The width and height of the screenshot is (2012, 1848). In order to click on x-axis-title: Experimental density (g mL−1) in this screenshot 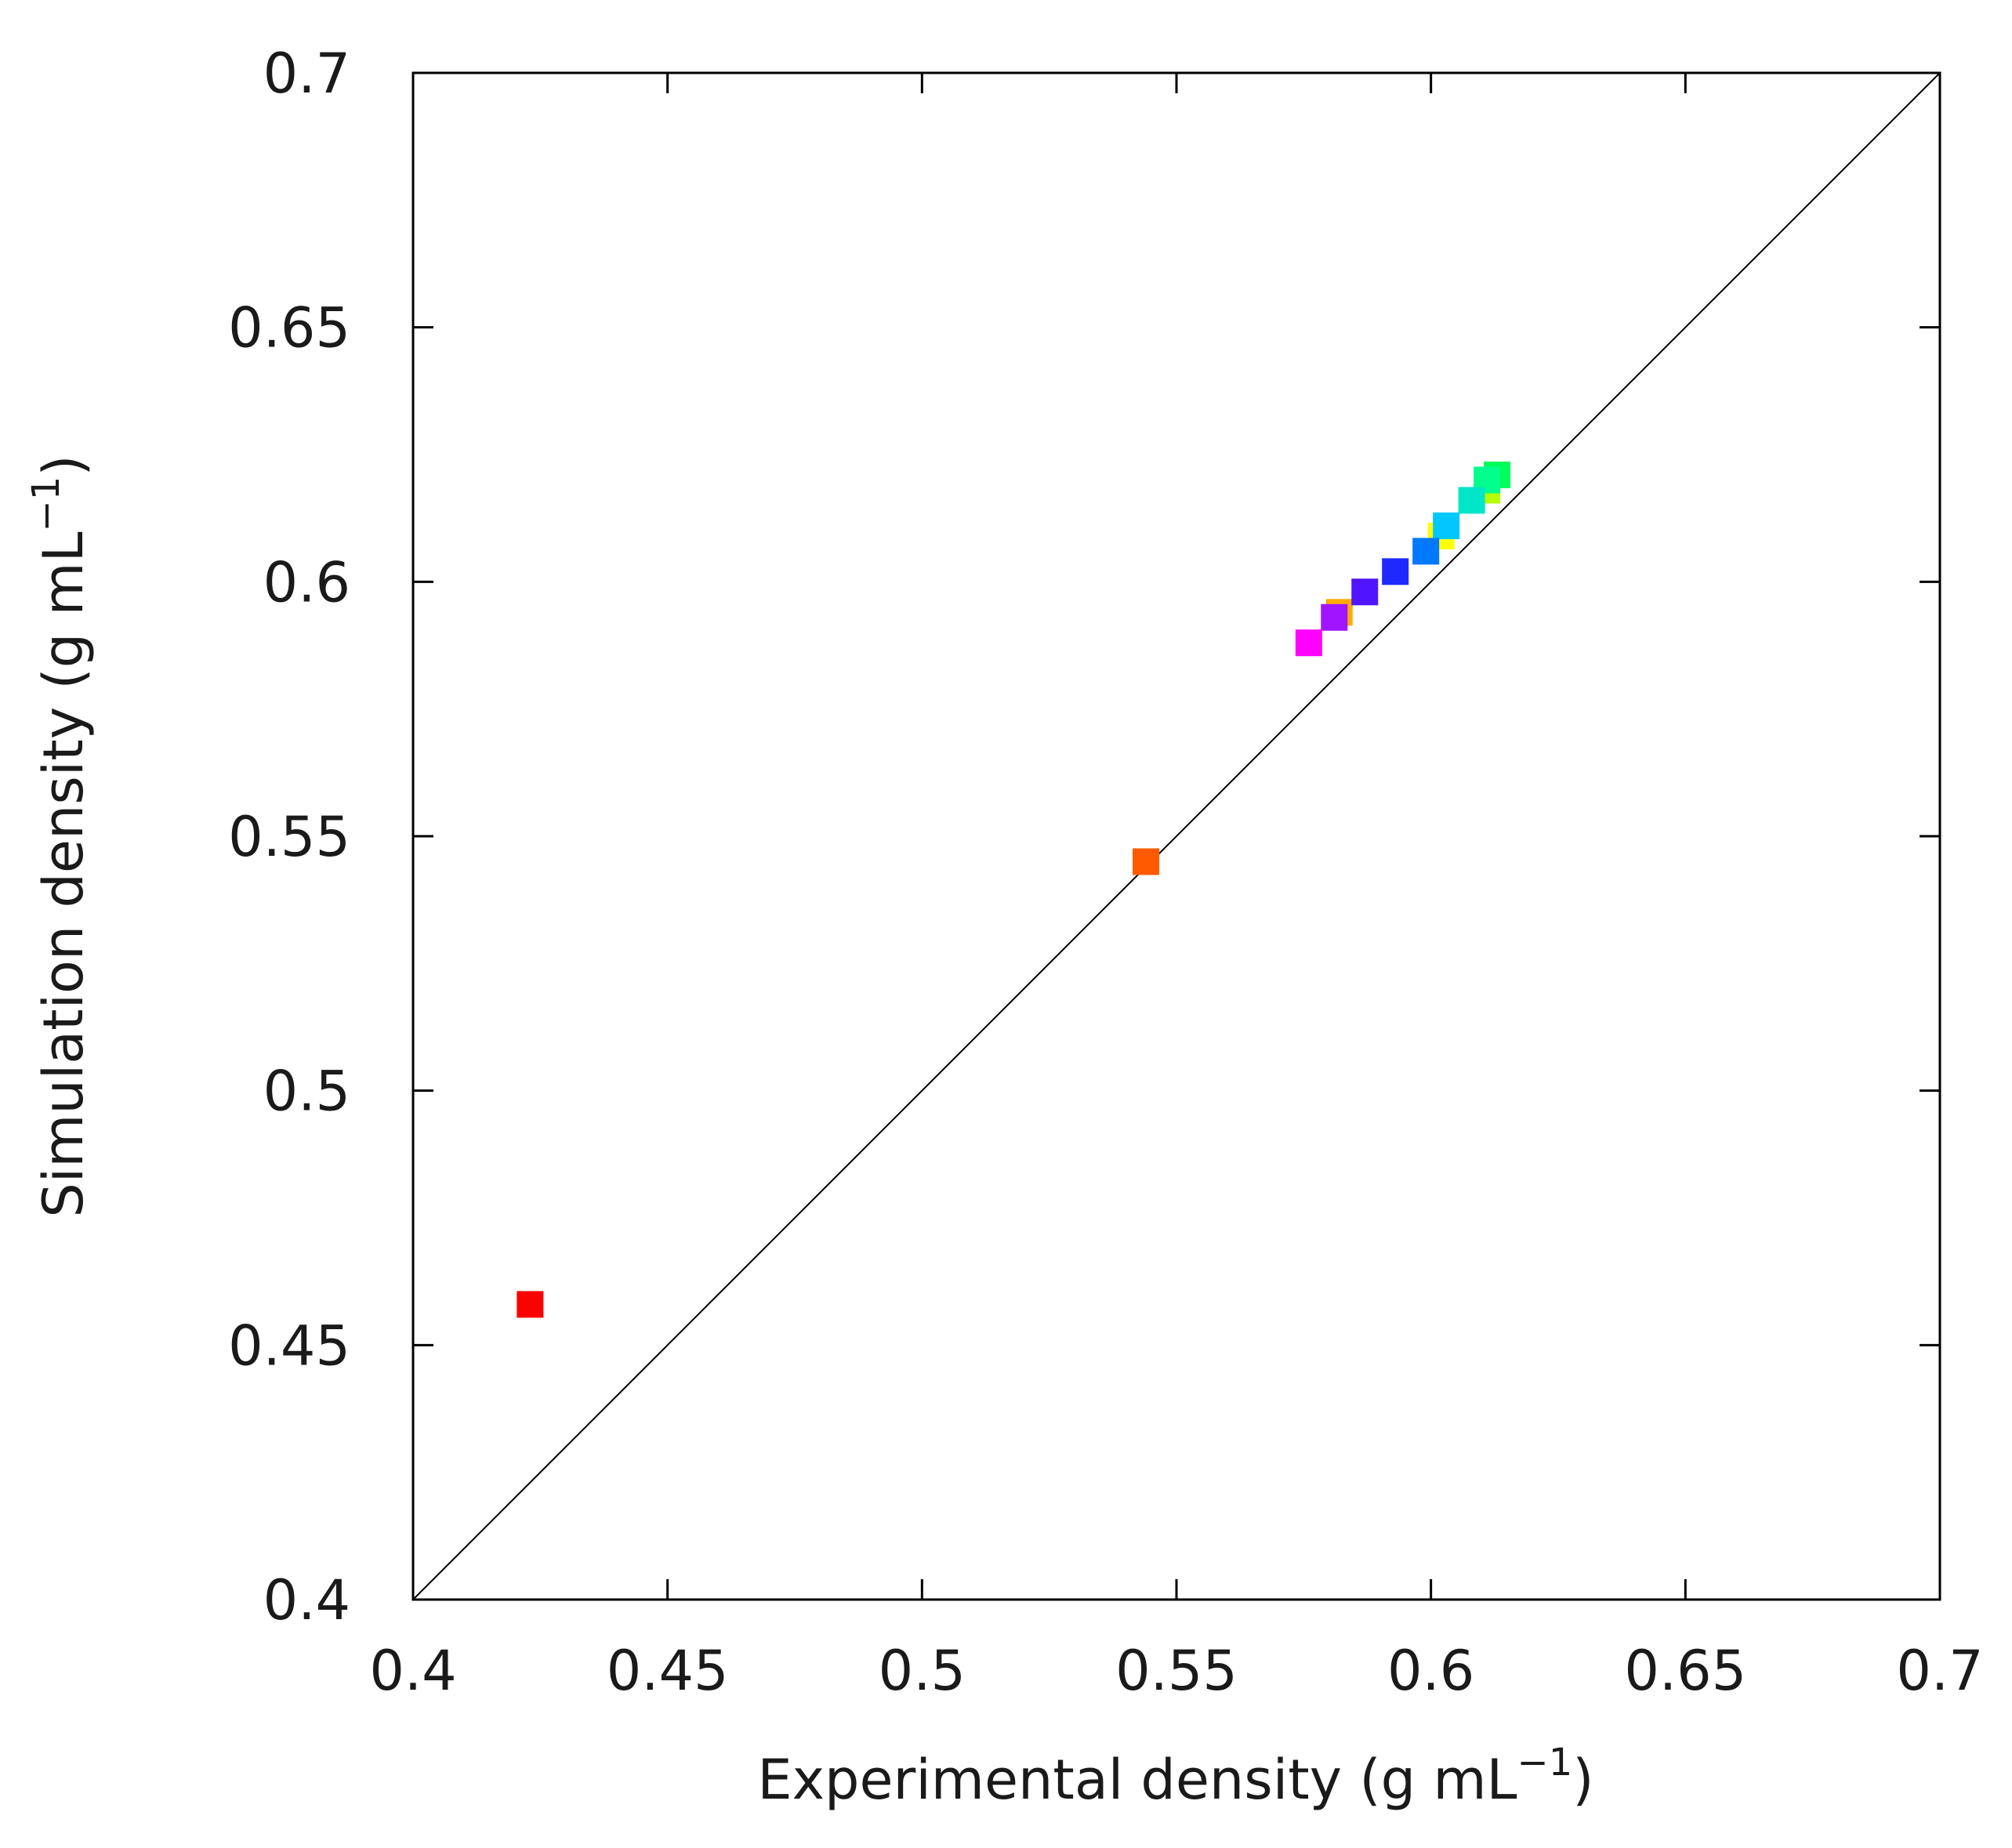, I will do `click(1175, 1777)`.